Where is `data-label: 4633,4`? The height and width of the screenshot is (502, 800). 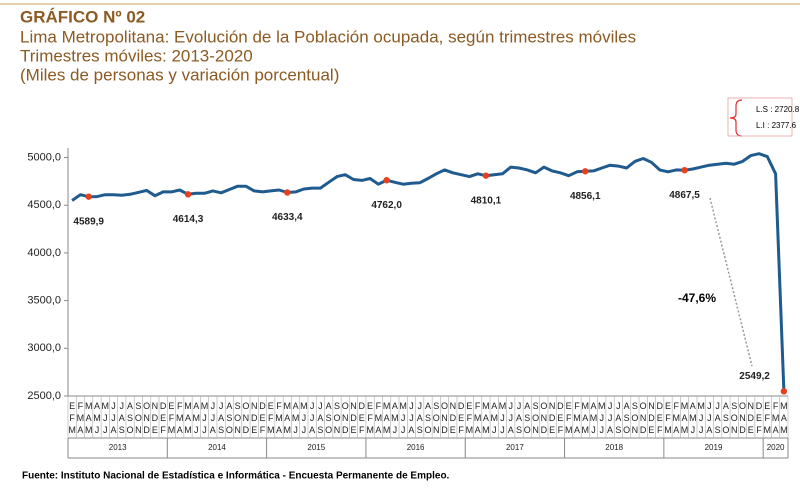
data-label: 4633,4 is located at coordinates (287, 217).